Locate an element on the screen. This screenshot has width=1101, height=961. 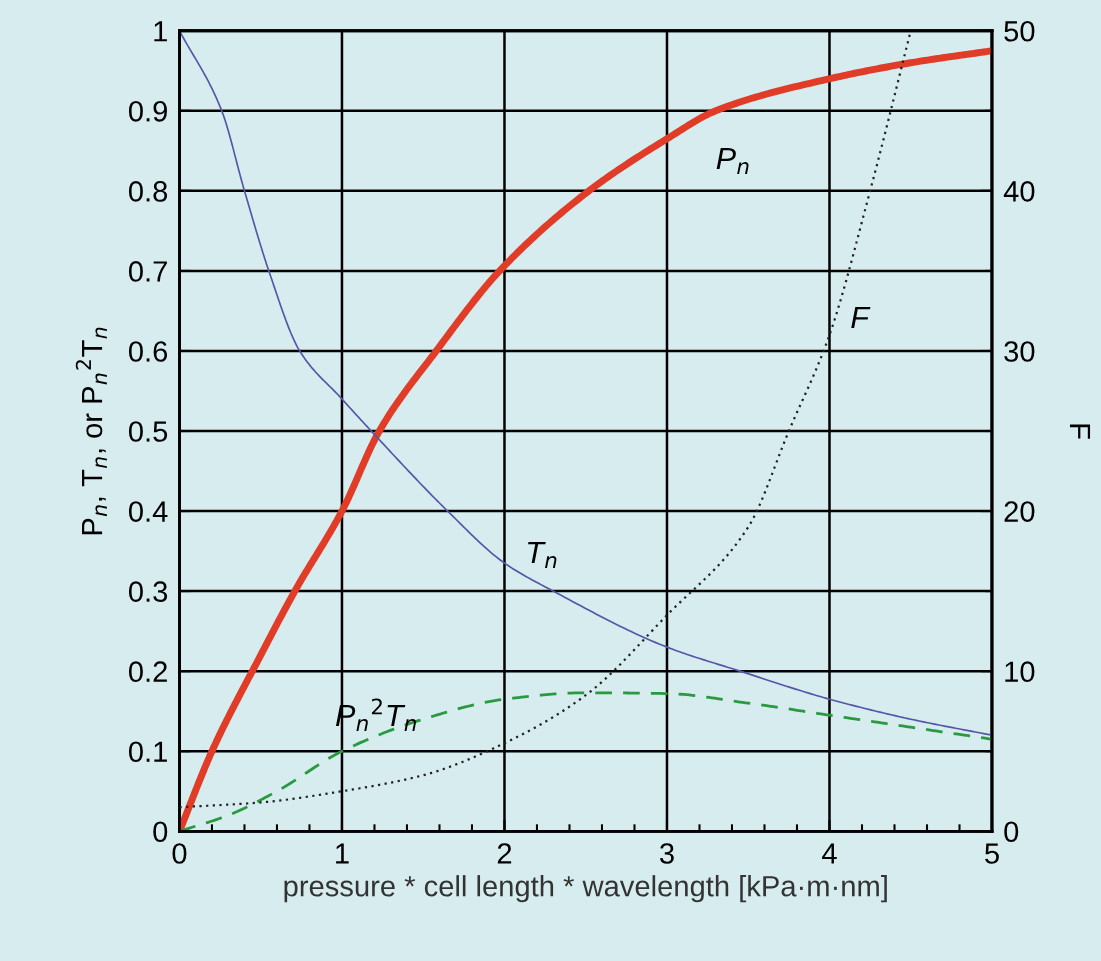
series-label: F is located at coordinates (861, 317).